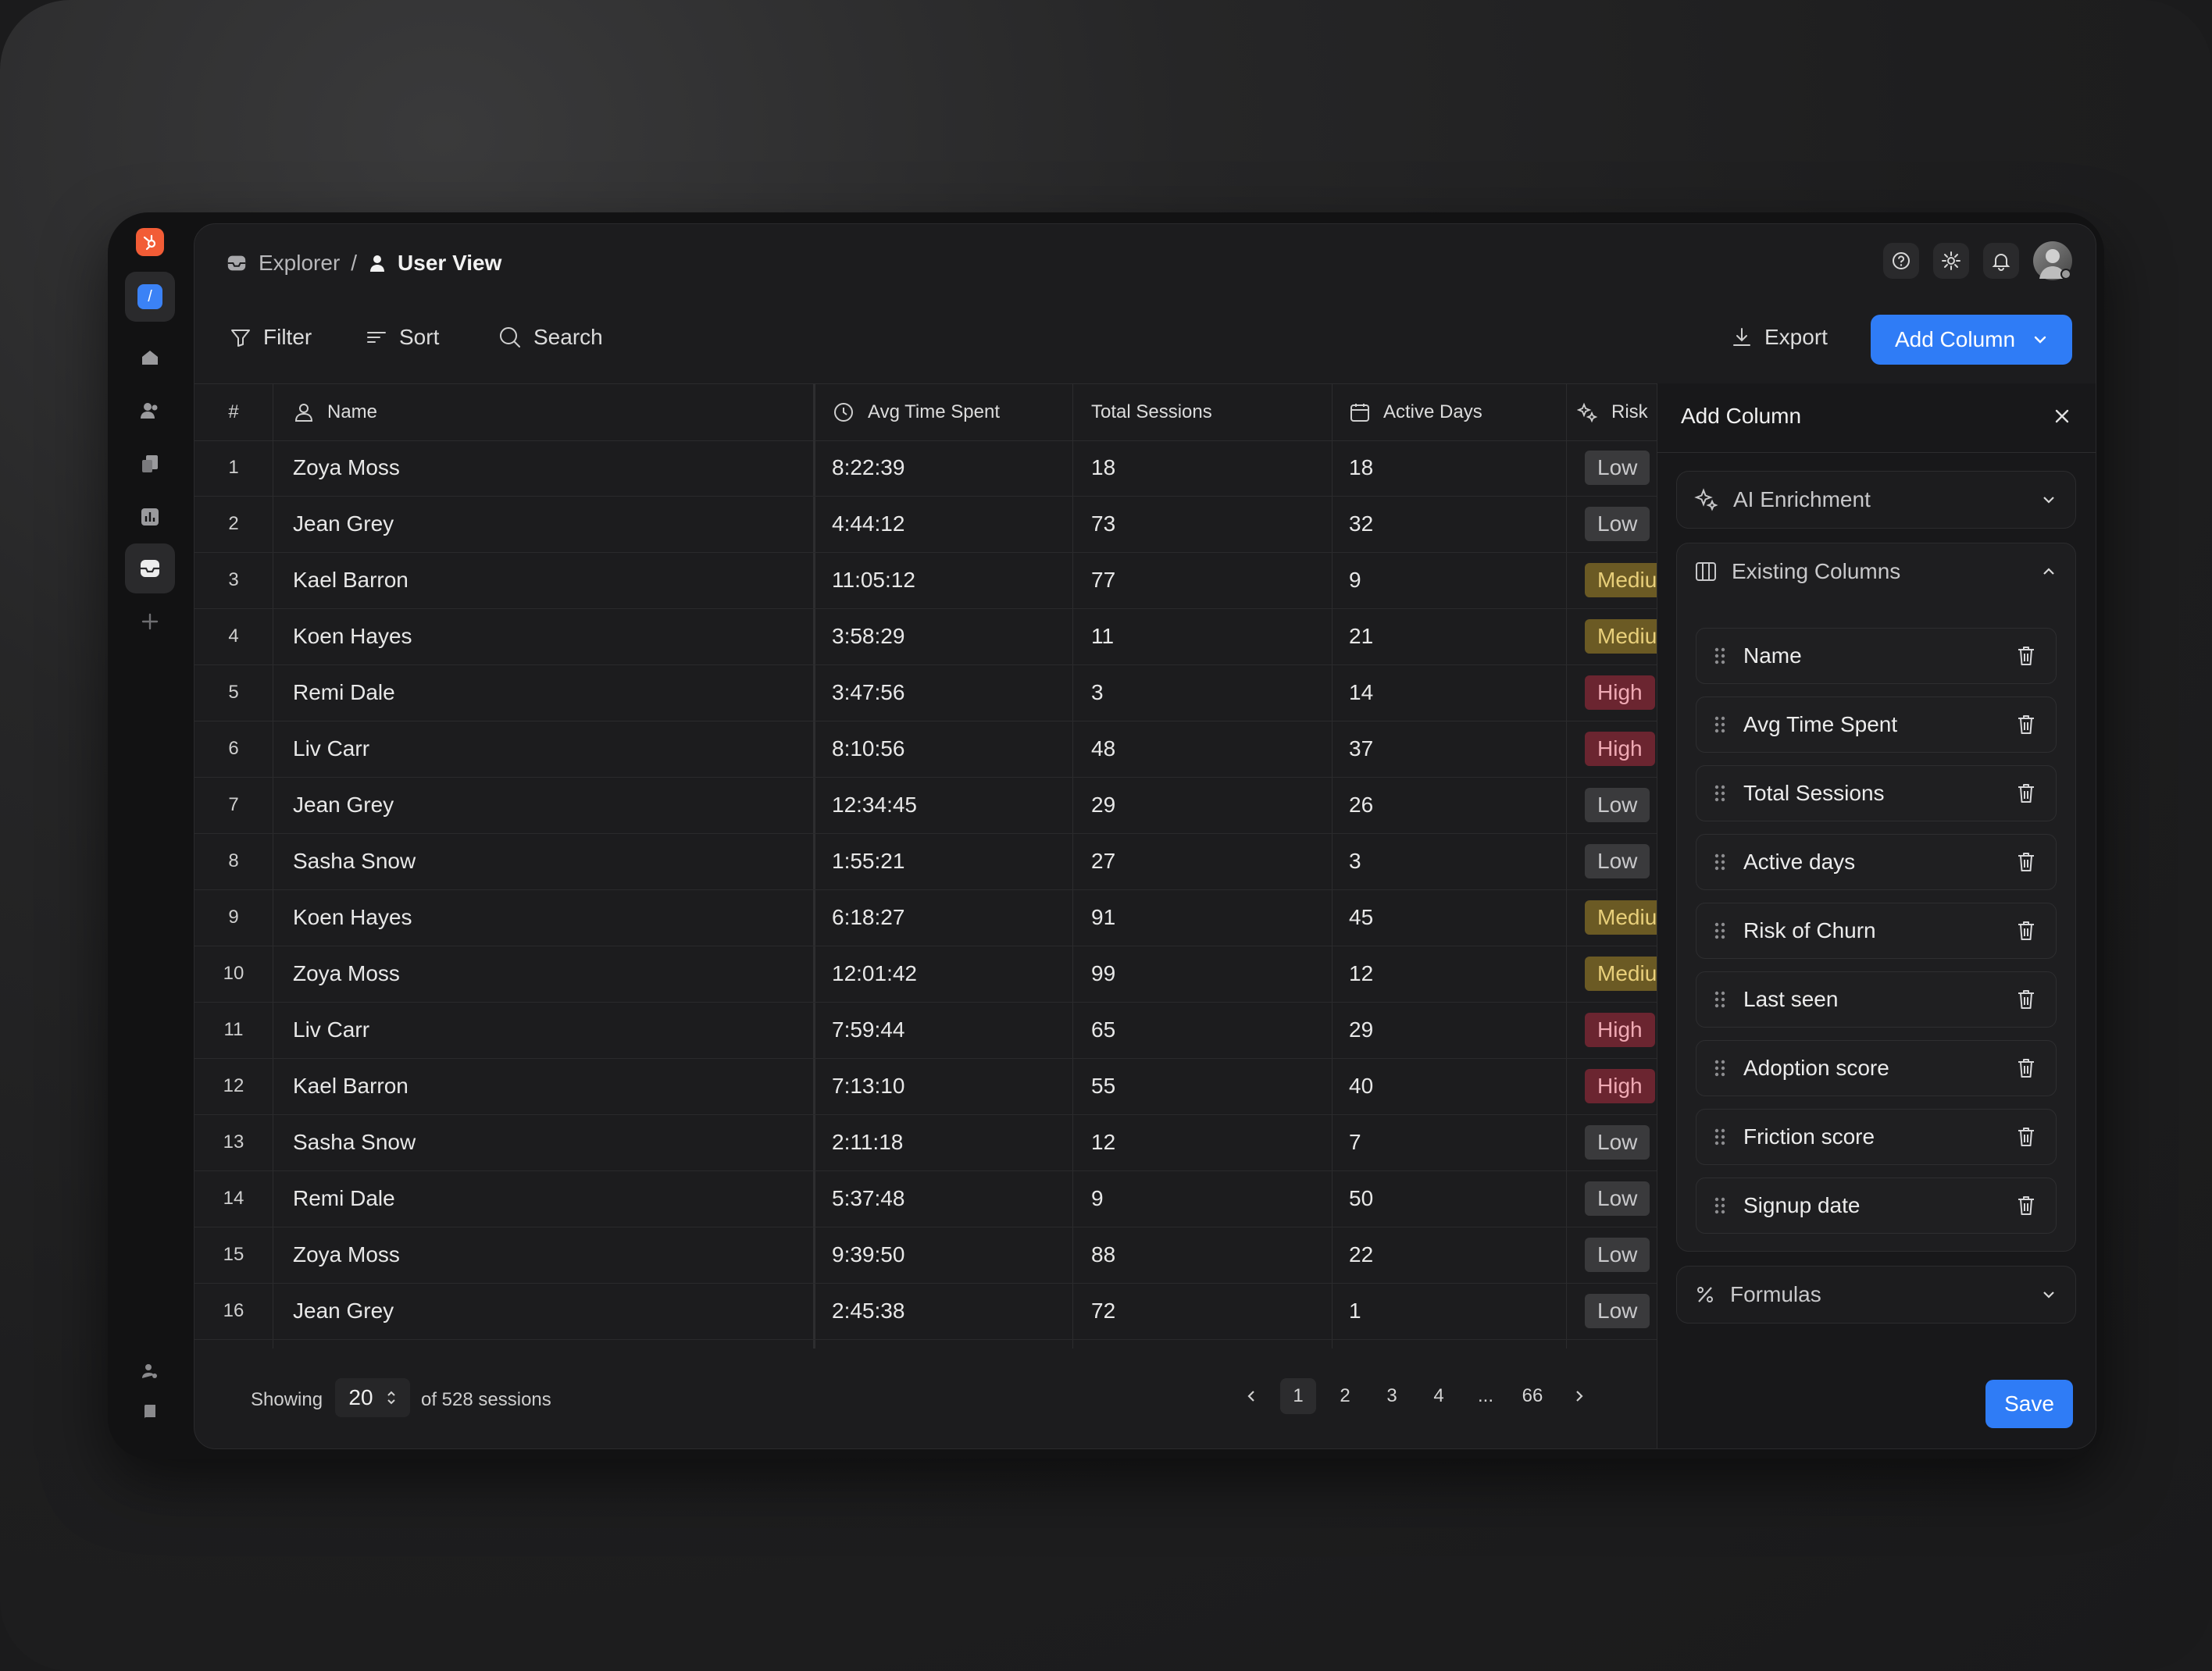  What do you see at coordinates (150, 1371) in the screenshot?
I see `rail-account` at bounding box center [150, 1371].